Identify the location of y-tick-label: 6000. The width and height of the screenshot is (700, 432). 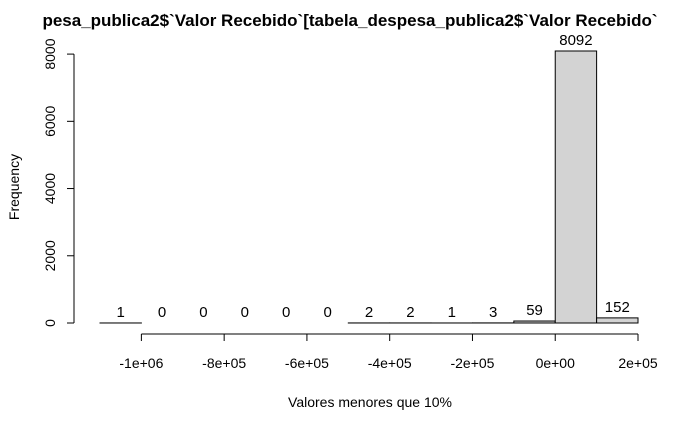
(50, 121).